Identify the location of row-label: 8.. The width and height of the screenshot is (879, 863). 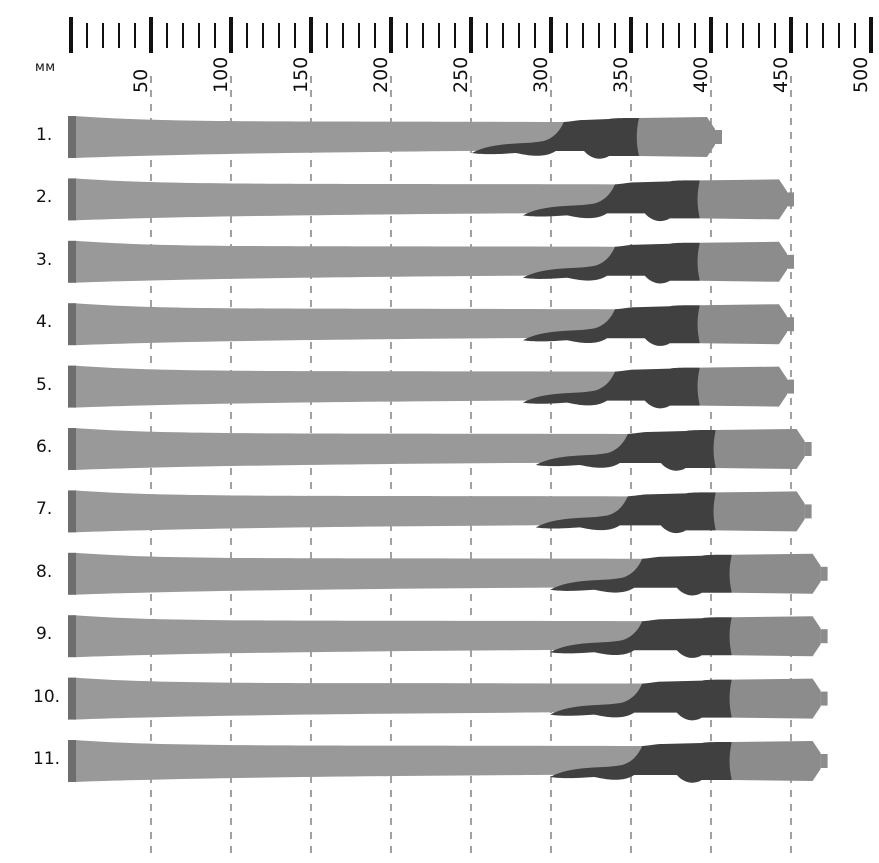
(44, 571).